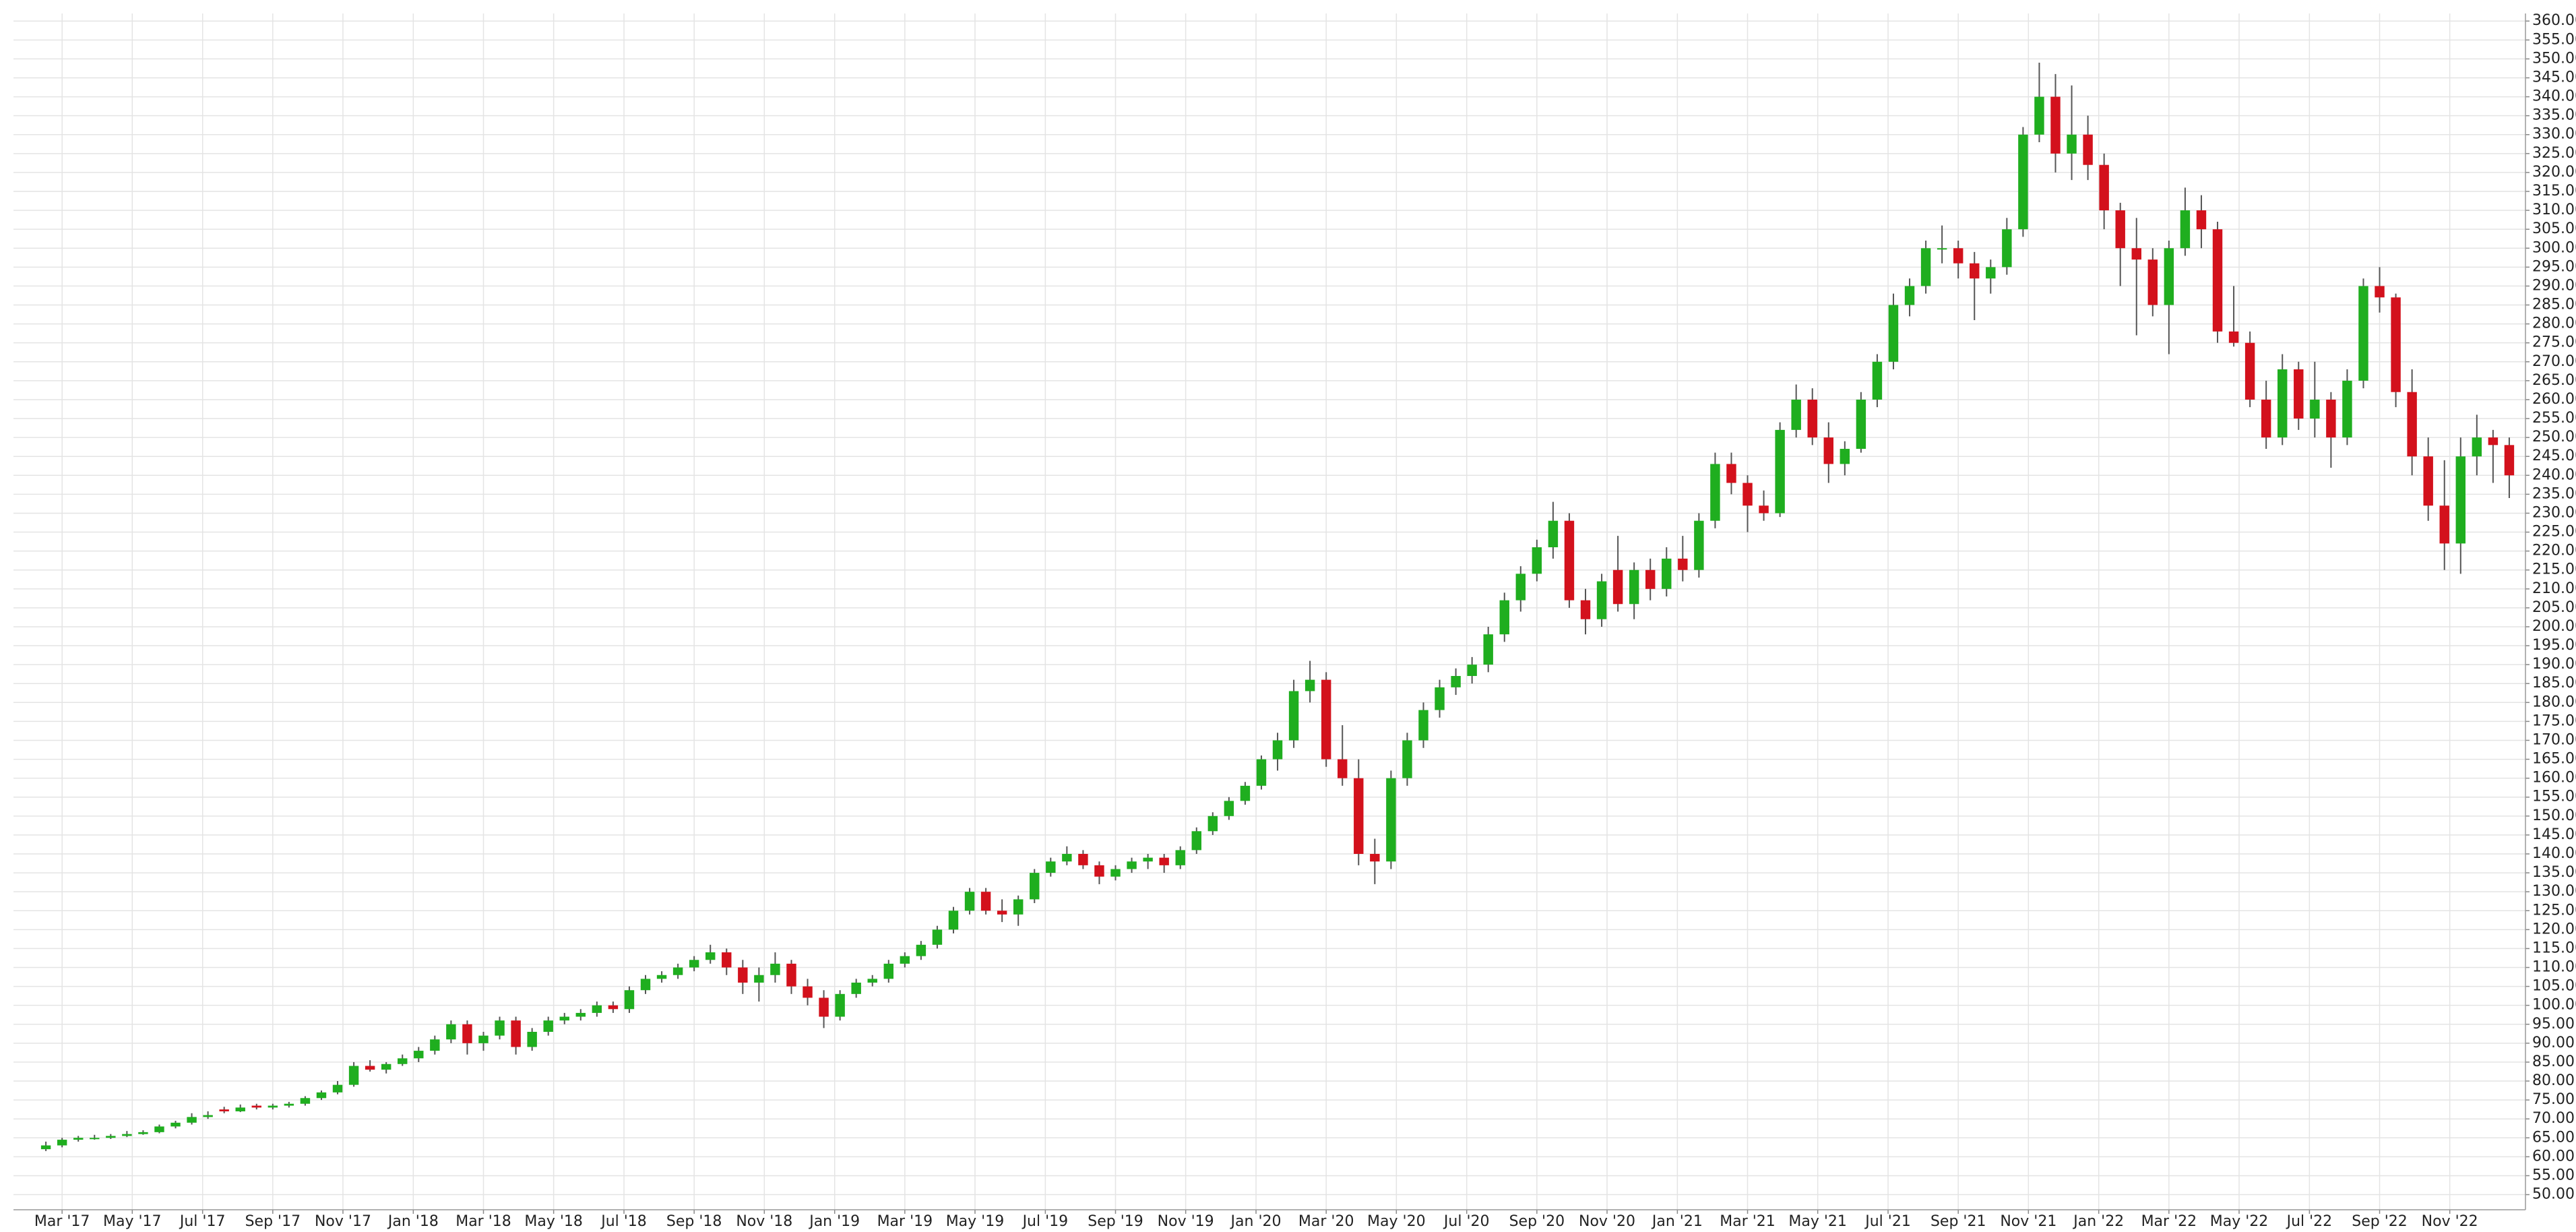  I want to click on y-tick-label: 360.00, so click(2554, 21).